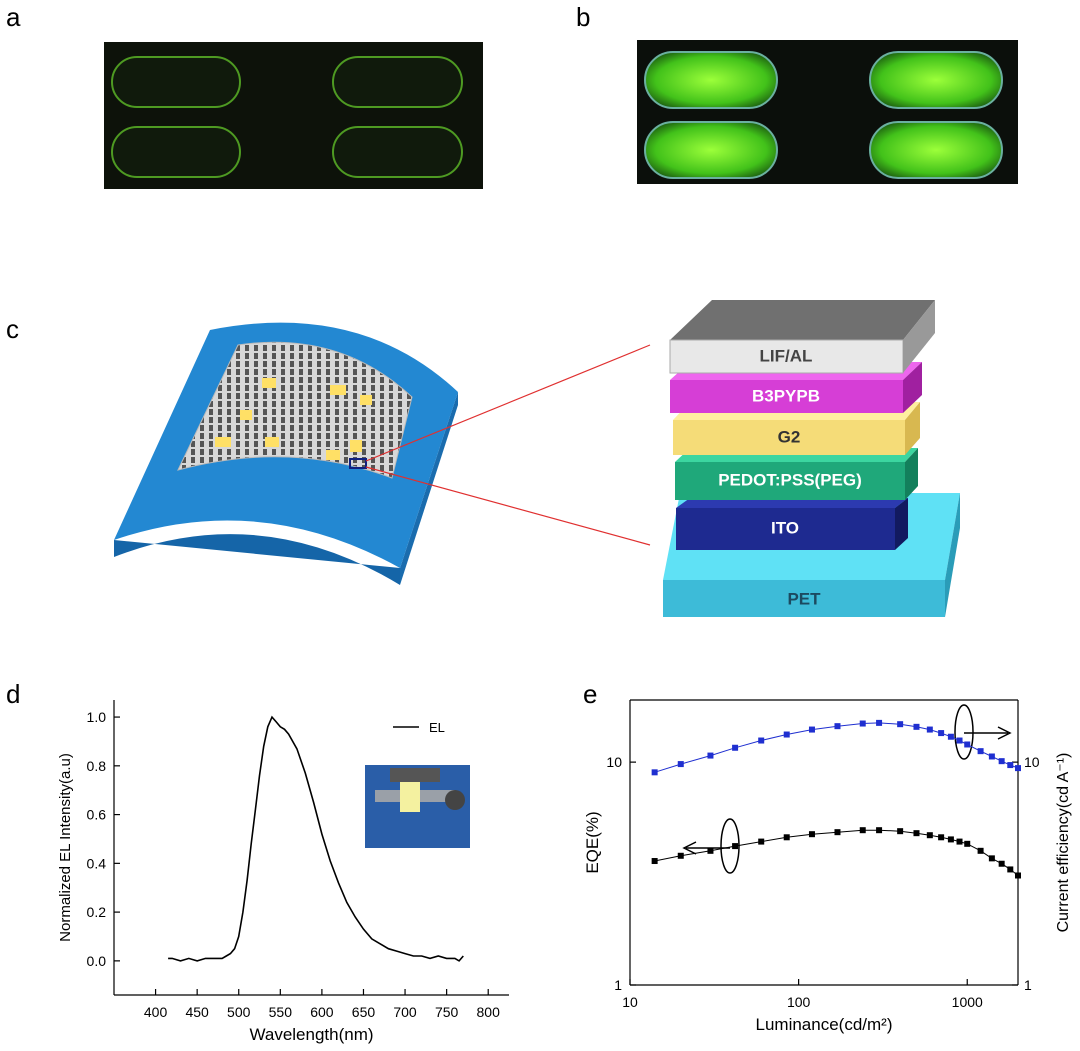 This screenshot has width=1080, height=1051. I want to click on panel-label: b, so click(583, 17).